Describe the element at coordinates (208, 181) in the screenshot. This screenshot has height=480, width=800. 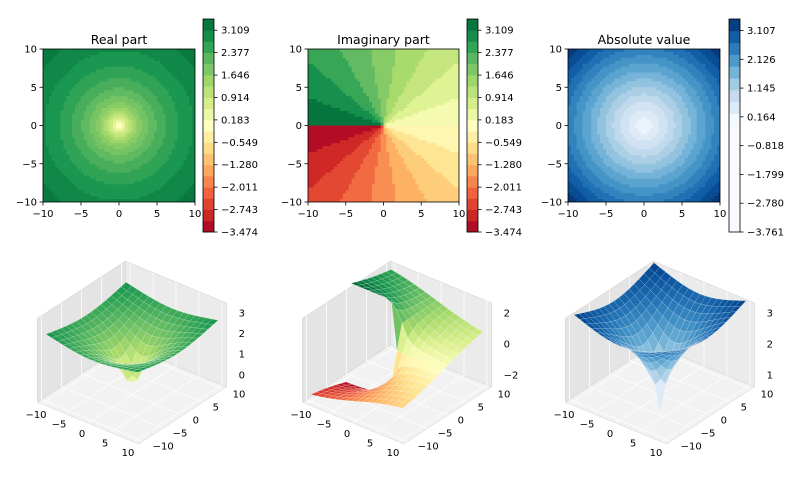
I see `colorbar-band` at that location.